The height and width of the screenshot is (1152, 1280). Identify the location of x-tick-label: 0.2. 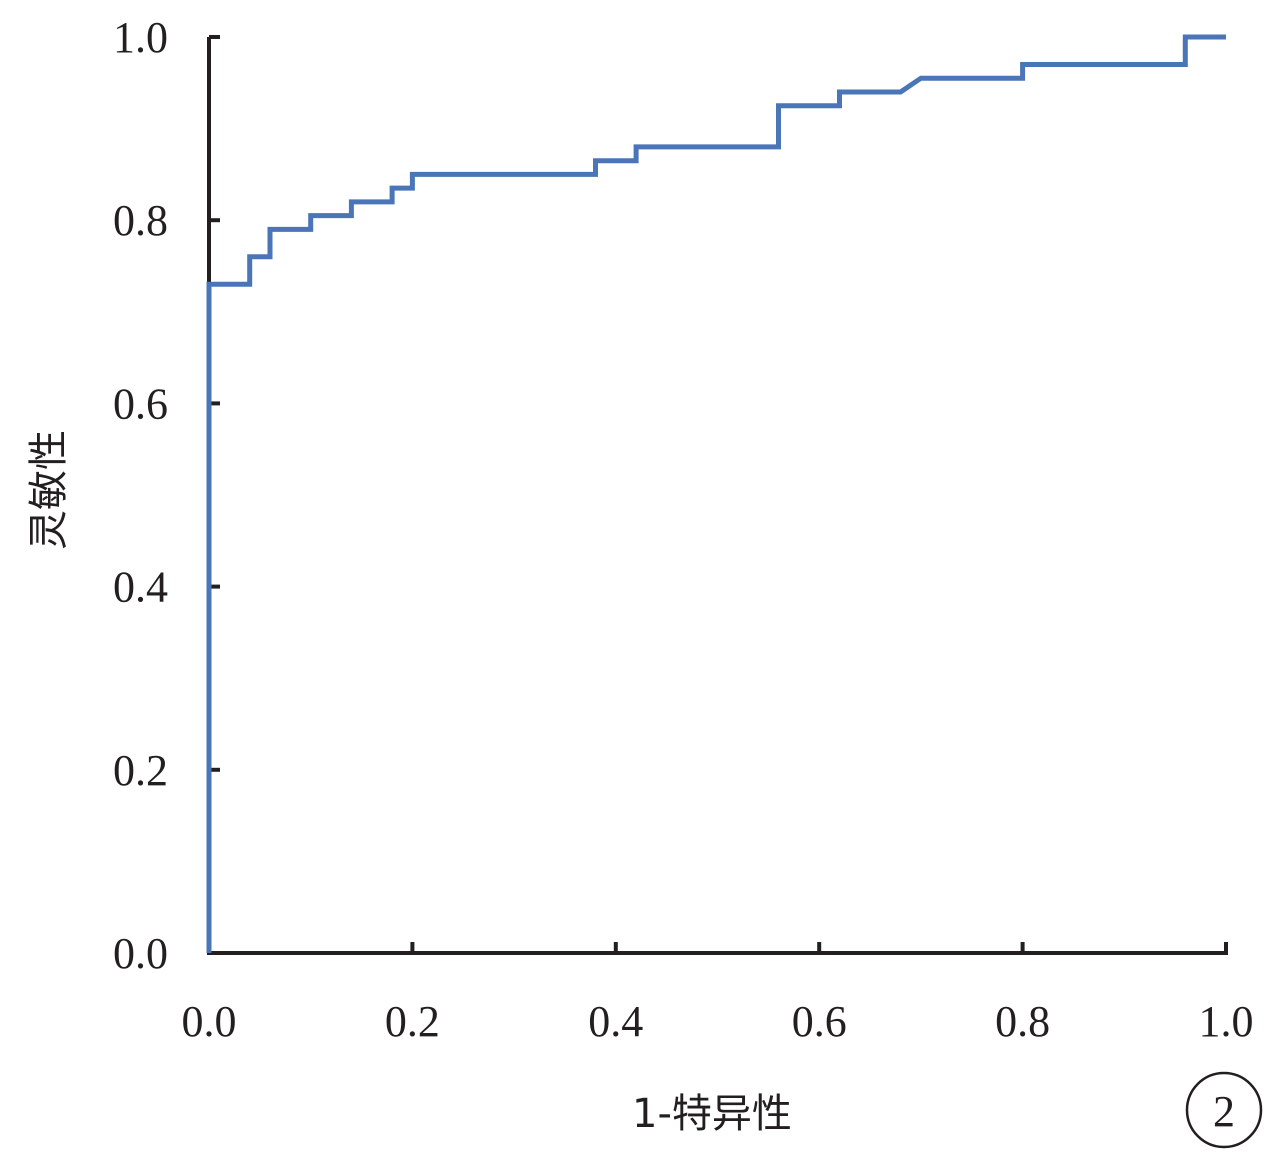
(412, 1021).